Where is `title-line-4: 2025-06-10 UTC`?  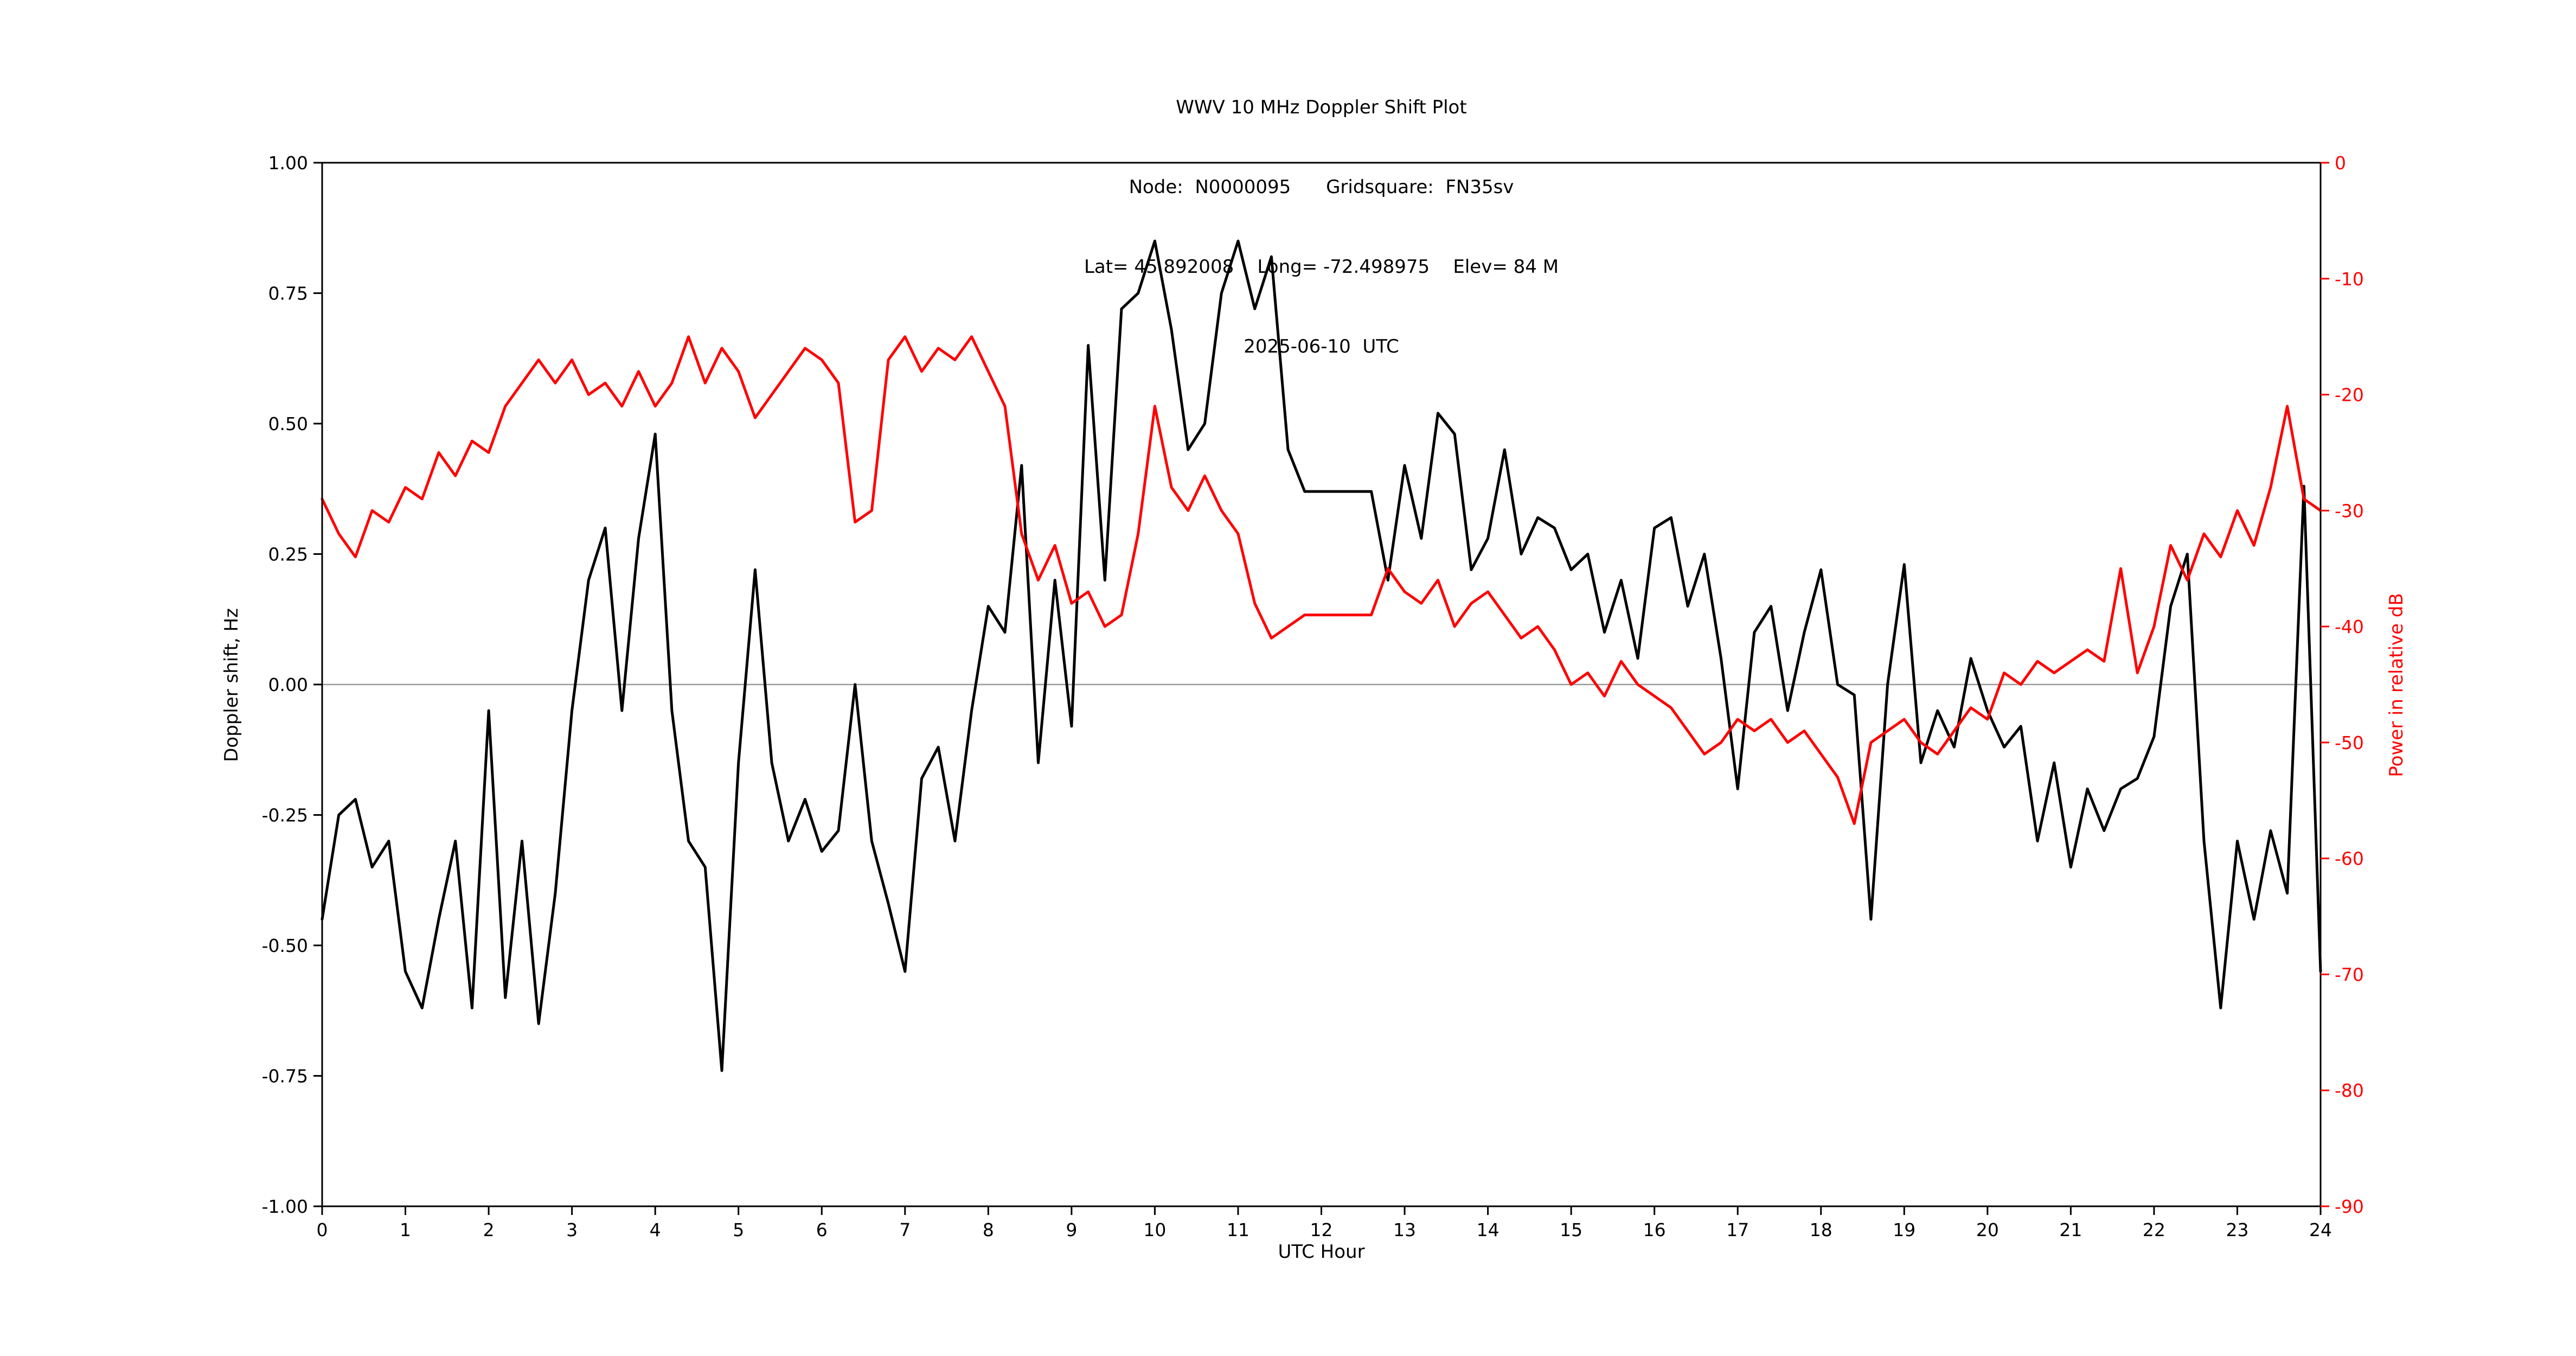
title-line-4: 2025-06-10 UTC is located at coordinates (1321, 346).